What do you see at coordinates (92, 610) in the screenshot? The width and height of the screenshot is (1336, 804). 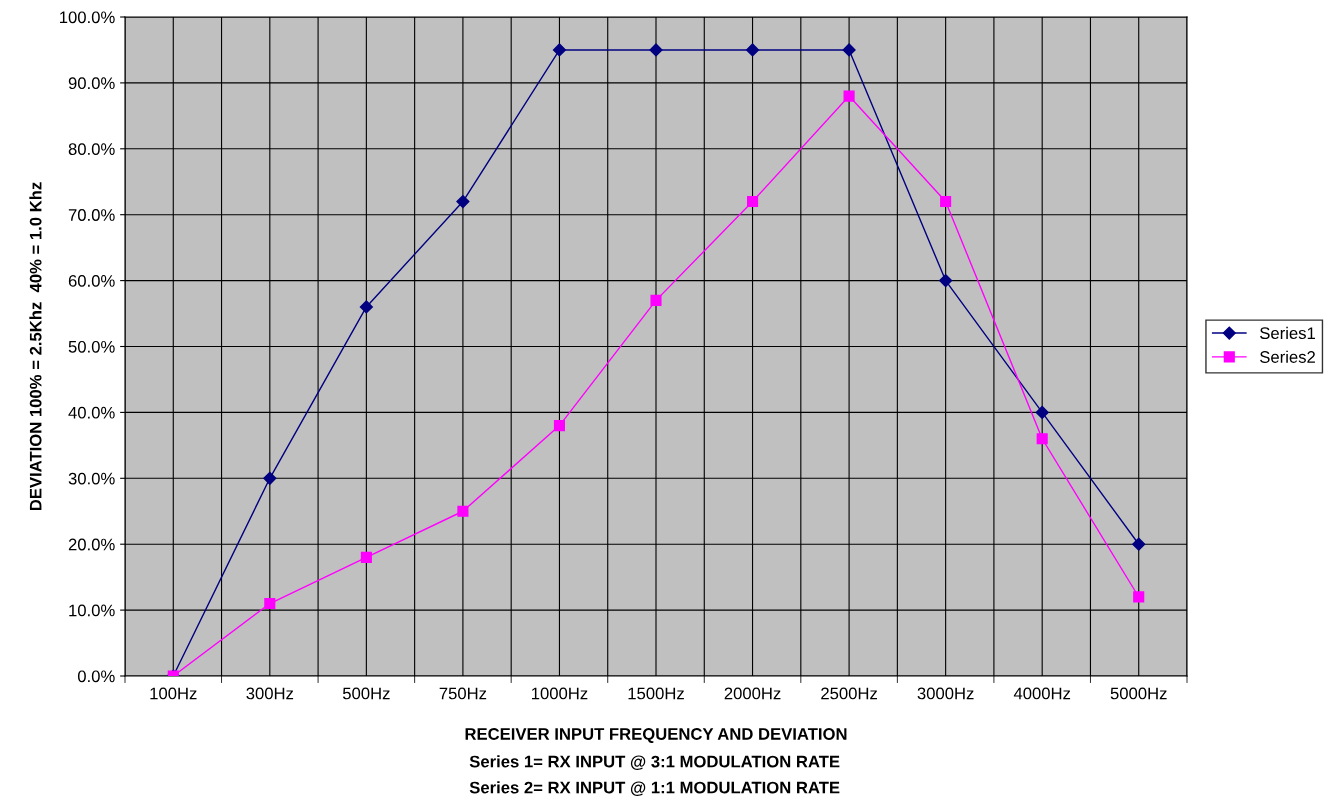 I see `y-tick-label: 10.0%` at bounding box center [92, 610].